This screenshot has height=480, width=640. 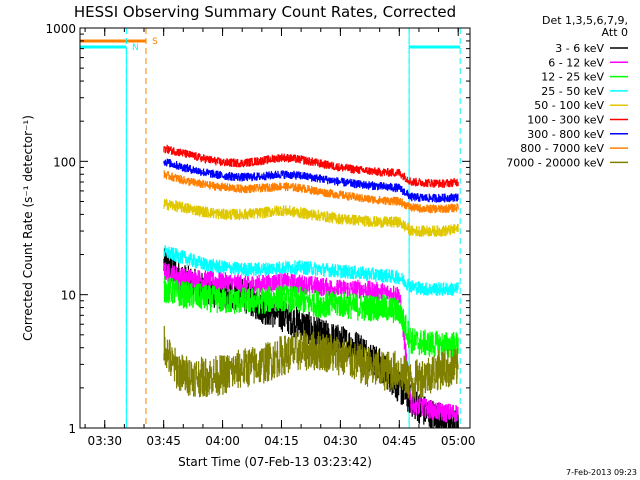 What do you see at coordinates (579, 48) in the screenshot?
I see `legend-entry-label: 3 - 6 keV` at bounding box center [579, 48].